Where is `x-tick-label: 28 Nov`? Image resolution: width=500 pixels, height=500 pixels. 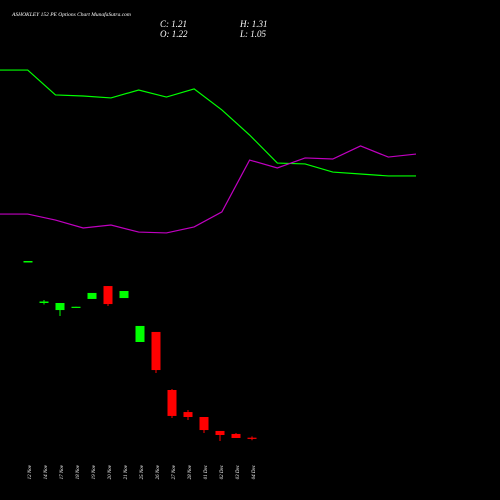 x-tick-label: 28 Nov is located at coordinates (190, 471).